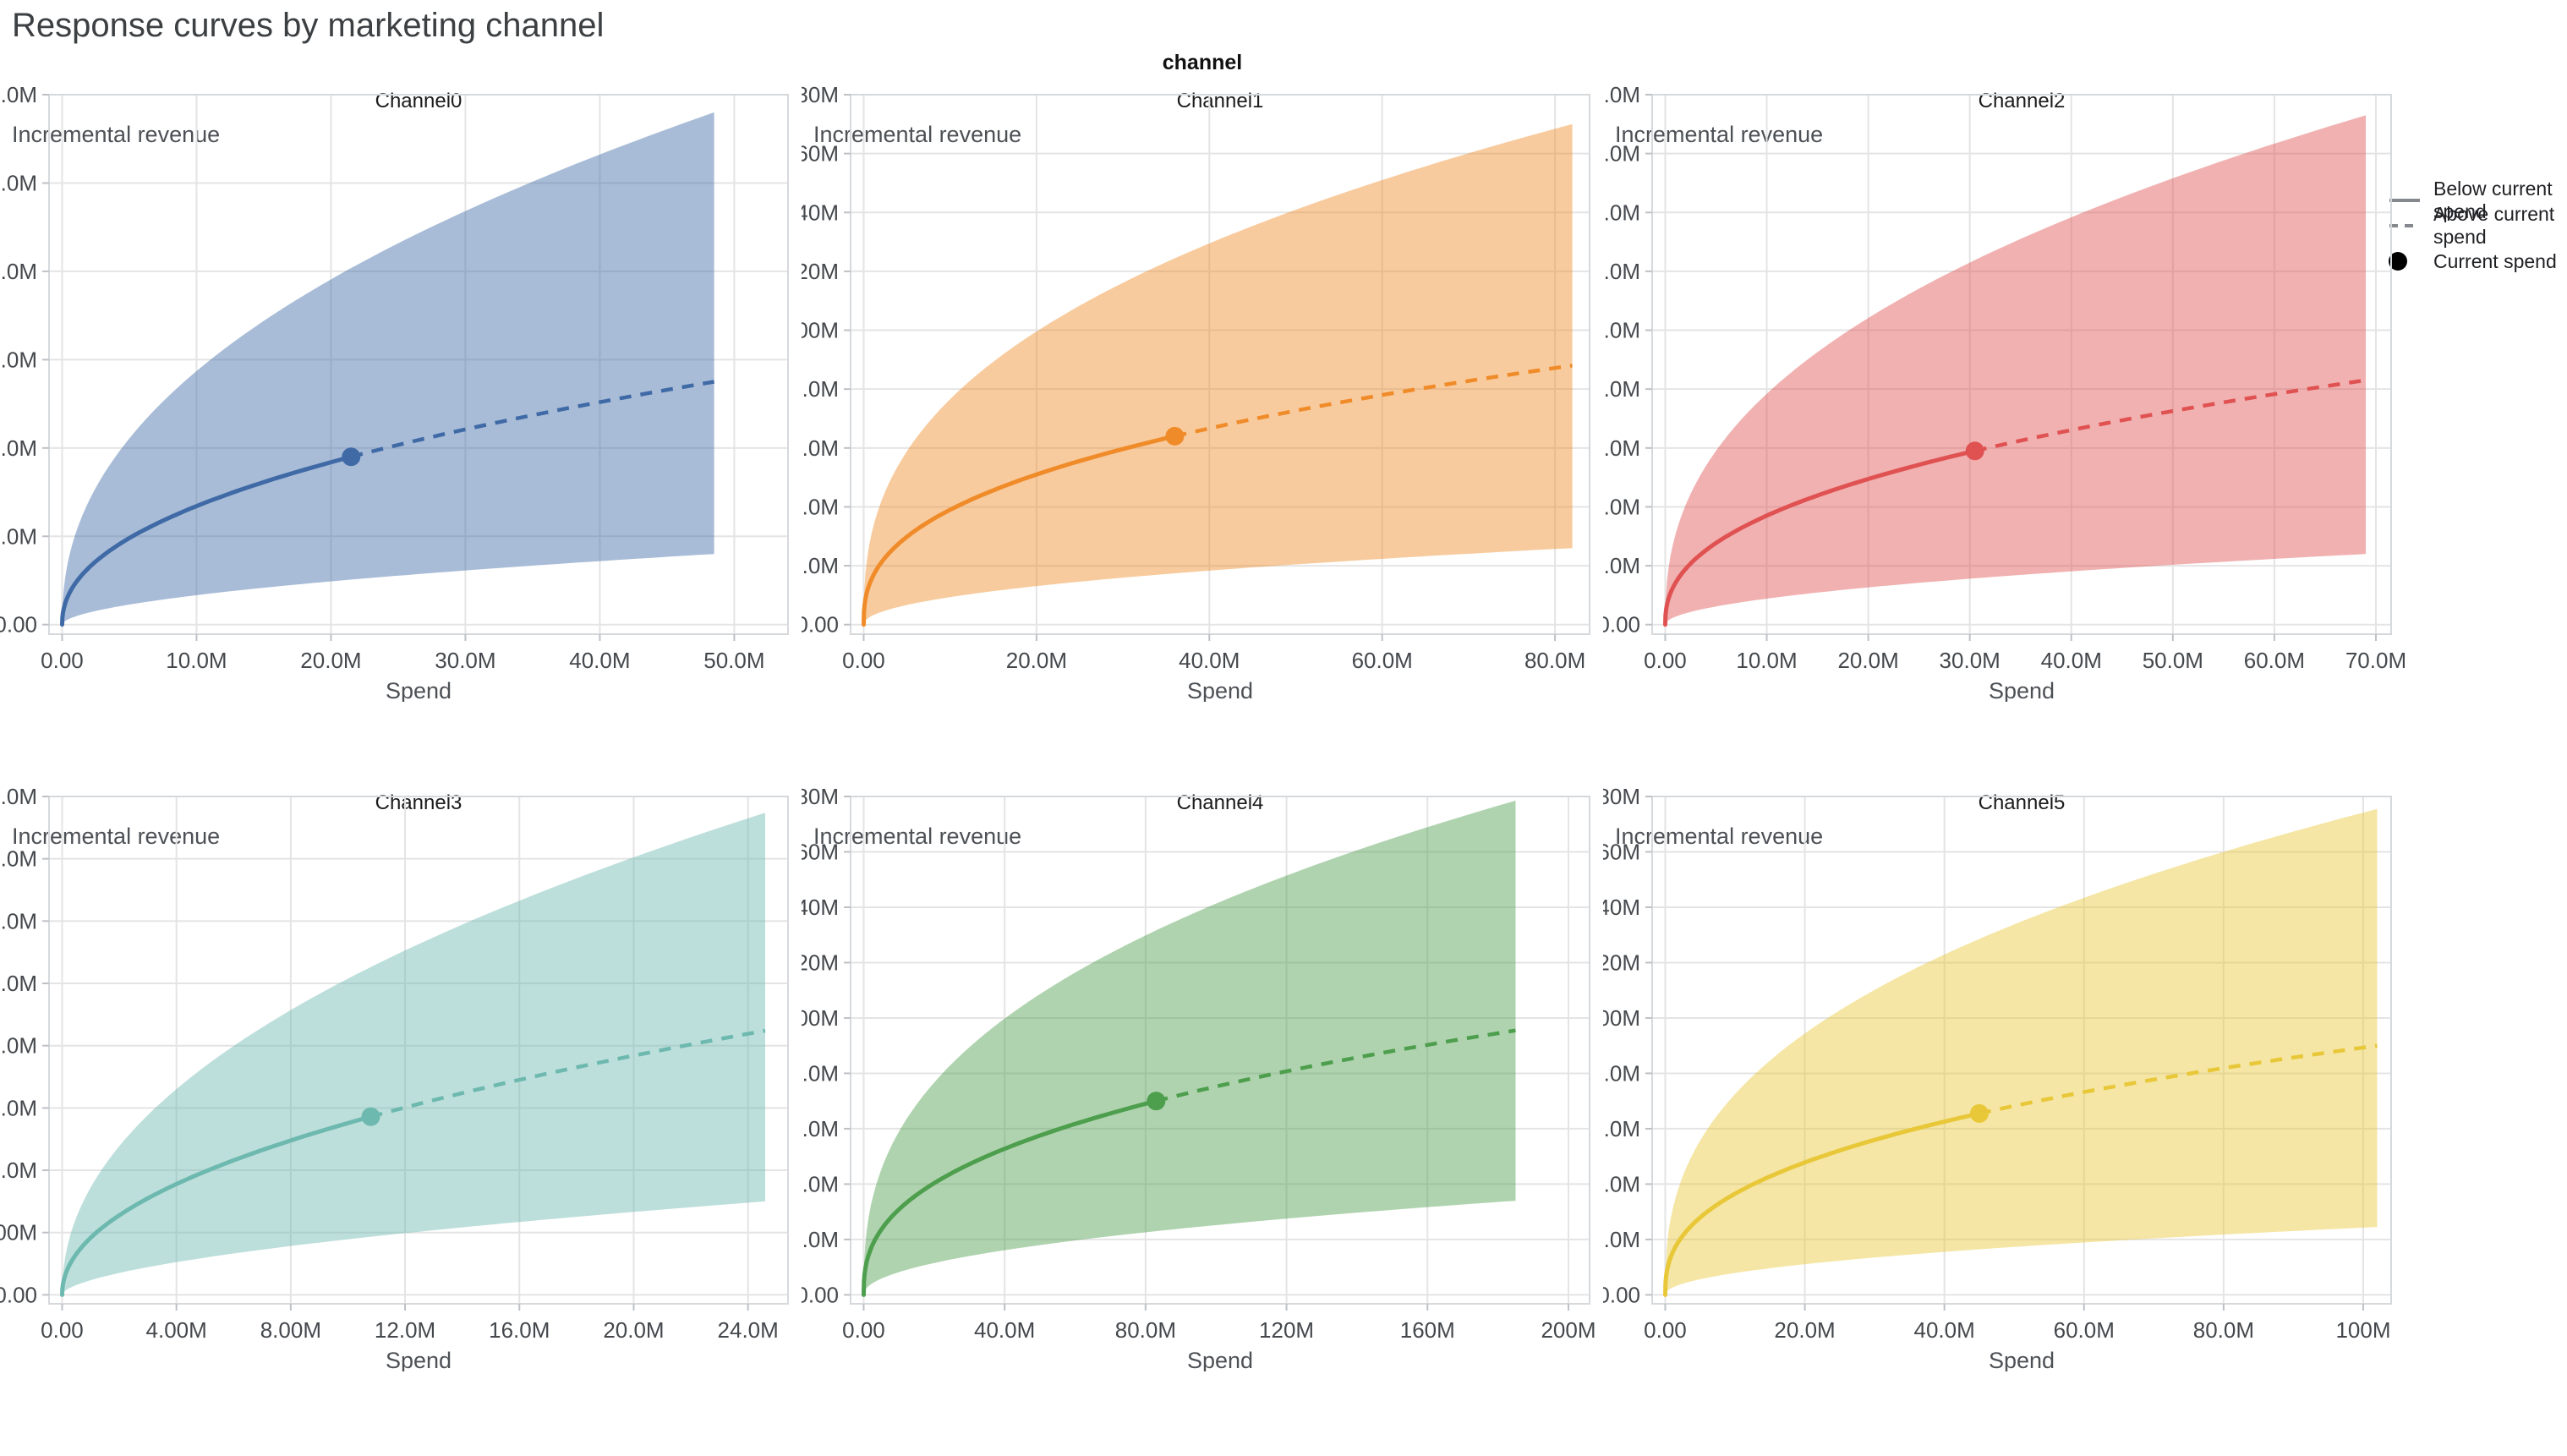 The width and height of the screenshot is (2567, 1456). I want to click on y-axis-tick-label: 70.0M, so click(1621, 212).